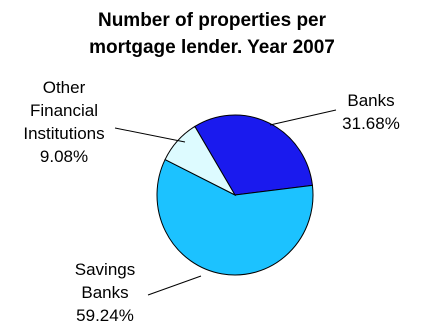  I want to click on label-savings-banks: Savings Banks 59.24%, so click(105, 292).